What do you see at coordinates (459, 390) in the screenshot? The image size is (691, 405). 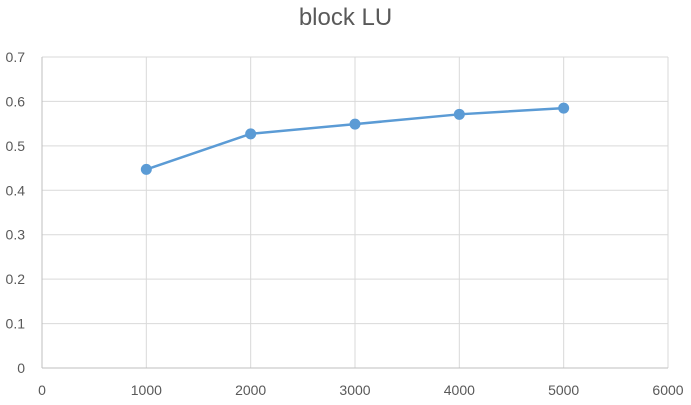 I see `x-tick-label: 4000` at bounding box center [459, 390].